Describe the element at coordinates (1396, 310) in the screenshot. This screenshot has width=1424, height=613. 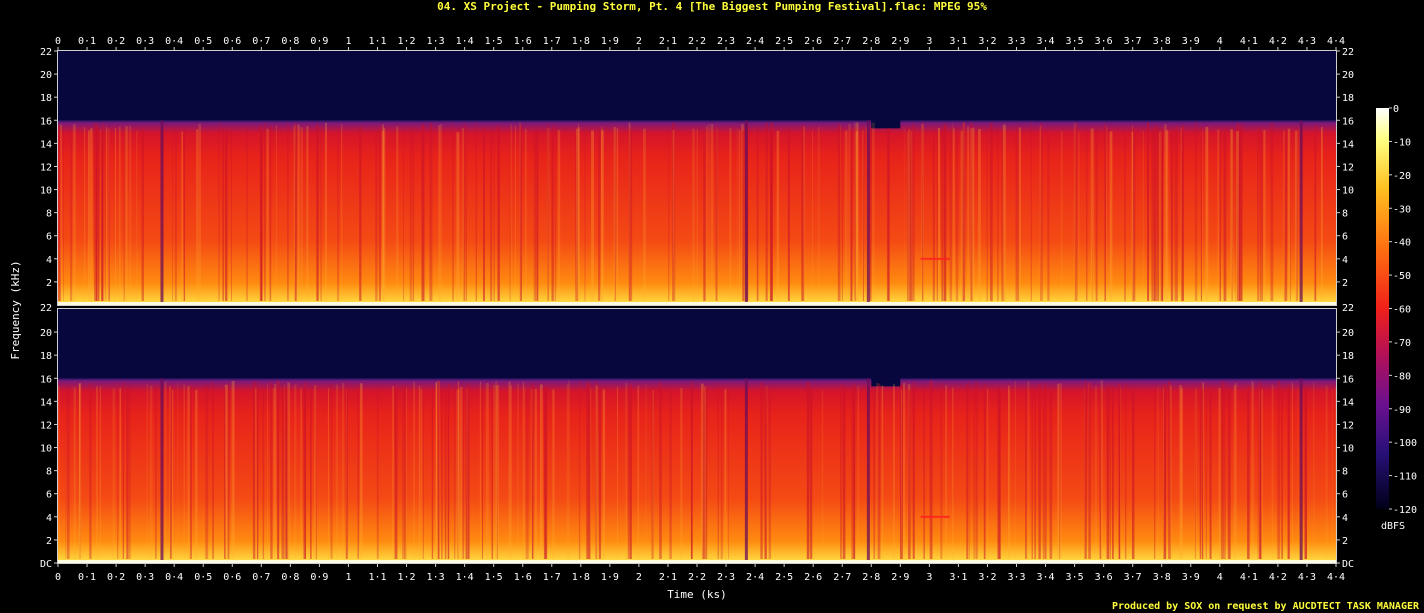
I see `colorbar: 0 -10 -20 -30 -40 -50 -60 -70 -80 -90 -100 -110 -120` at that location.